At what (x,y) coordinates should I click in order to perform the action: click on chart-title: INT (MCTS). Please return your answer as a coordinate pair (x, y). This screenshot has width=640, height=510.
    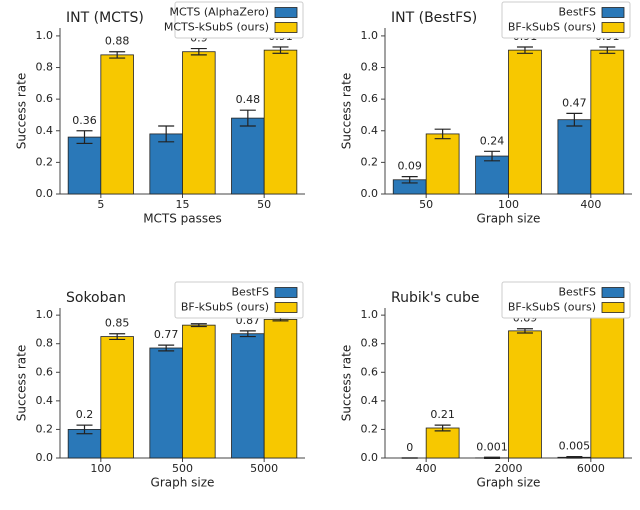
    Looking at the image, I should click on (105, 18).